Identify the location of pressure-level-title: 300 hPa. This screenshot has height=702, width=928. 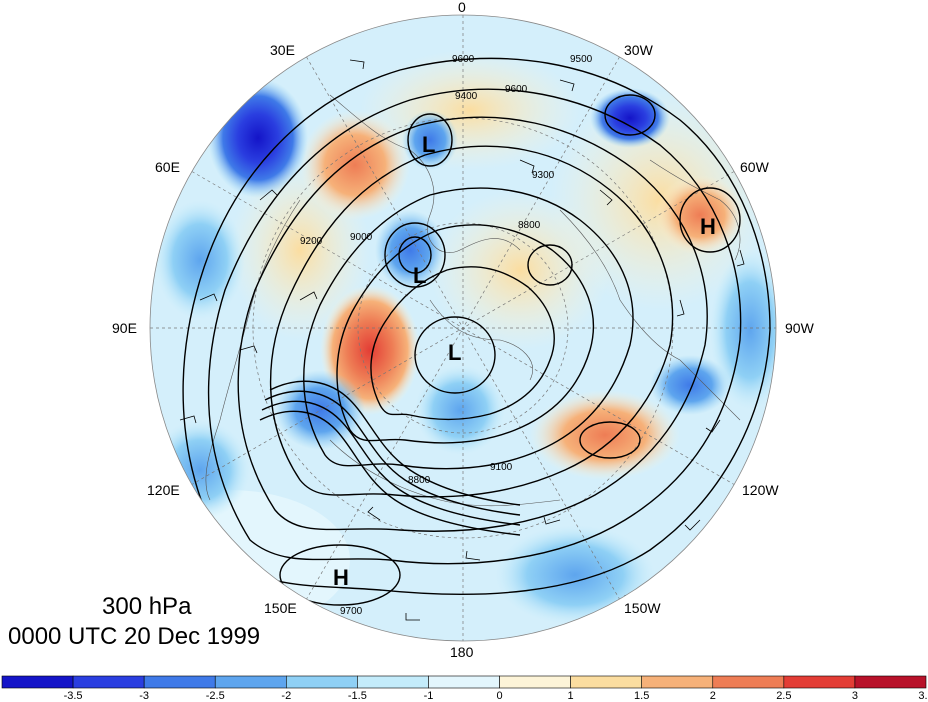
(147, 606).